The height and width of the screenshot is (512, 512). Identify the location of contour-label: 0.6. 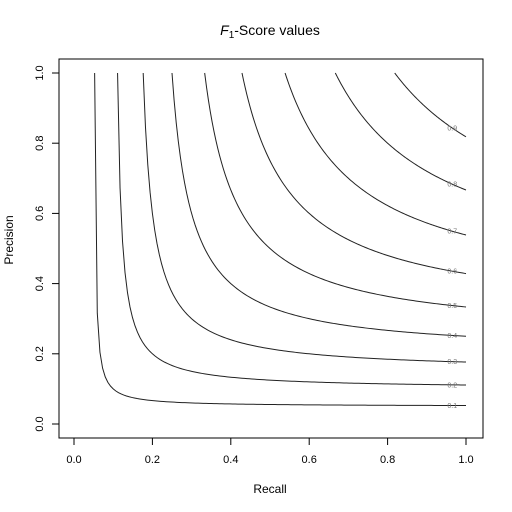
(452, 272).